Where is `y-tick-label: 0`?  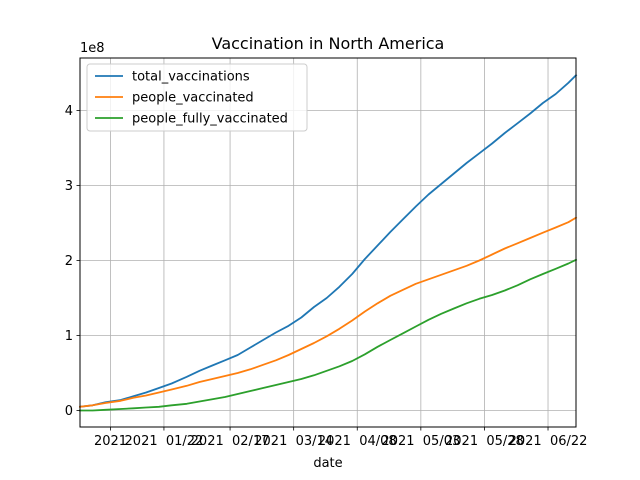
y-tick-label: 0 is located at coordinates (69, 411).